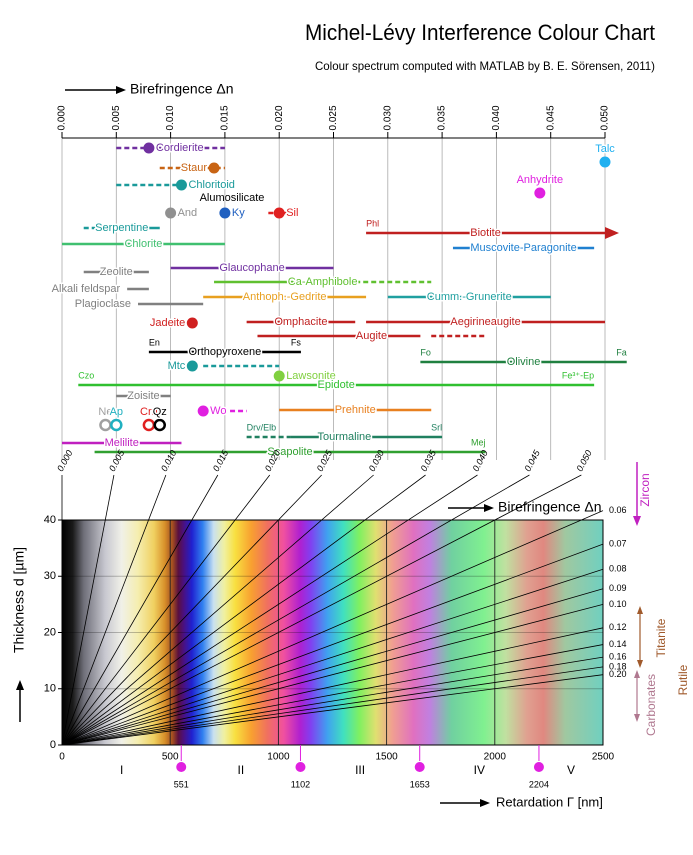 The width and height of the screenshot is (693, 855). What do you see at coordinates (170, 117) in the screenshot?
I see `x-tick-label: 0.010` at bounding box center [170, 117].